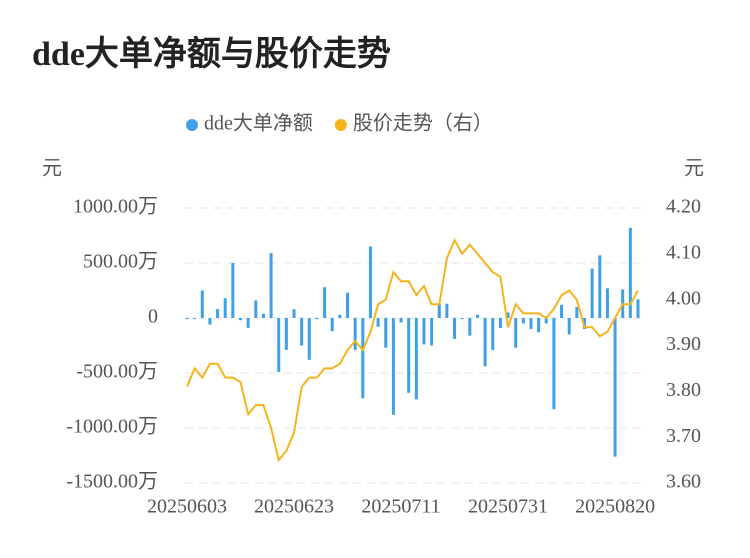 This screenshot has width=750, height=558. I want to click on y-tick-label: -1000.00万, so click(112, 427).